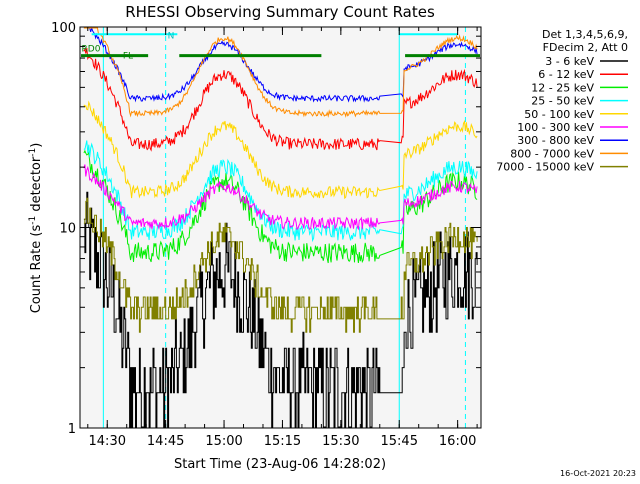 This screenshot has width=640, height=484. Describe the element at coordinates (33, 152) in the screenshot. I see `y-axis-label-sup-2: -1` at that location.